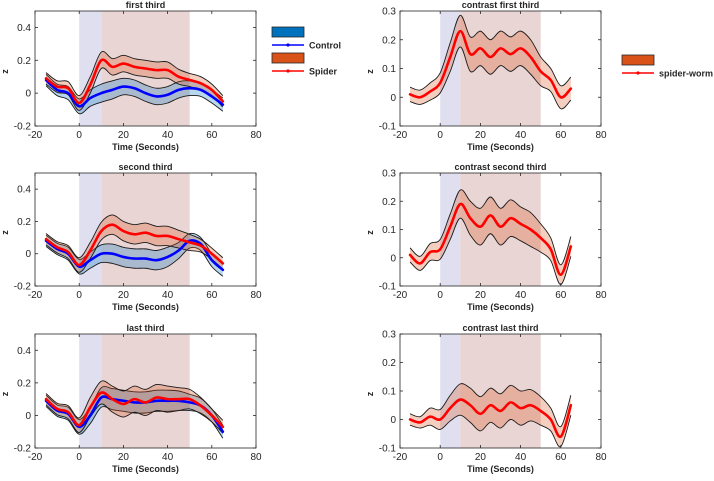  I want to click on shaded-region-stimulus, so click(500, 68).